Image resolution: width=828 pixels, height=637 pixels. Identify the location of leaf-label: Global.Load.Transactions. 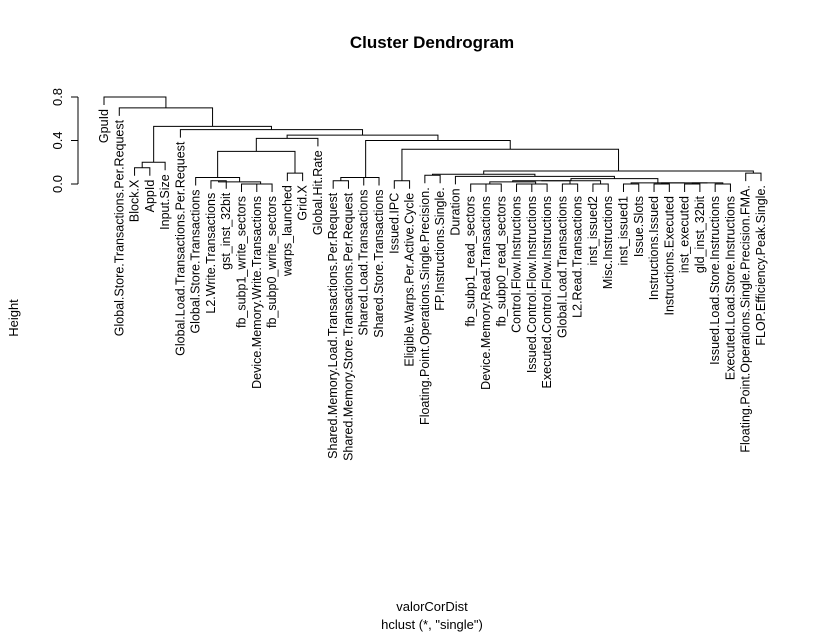
(562, 267).